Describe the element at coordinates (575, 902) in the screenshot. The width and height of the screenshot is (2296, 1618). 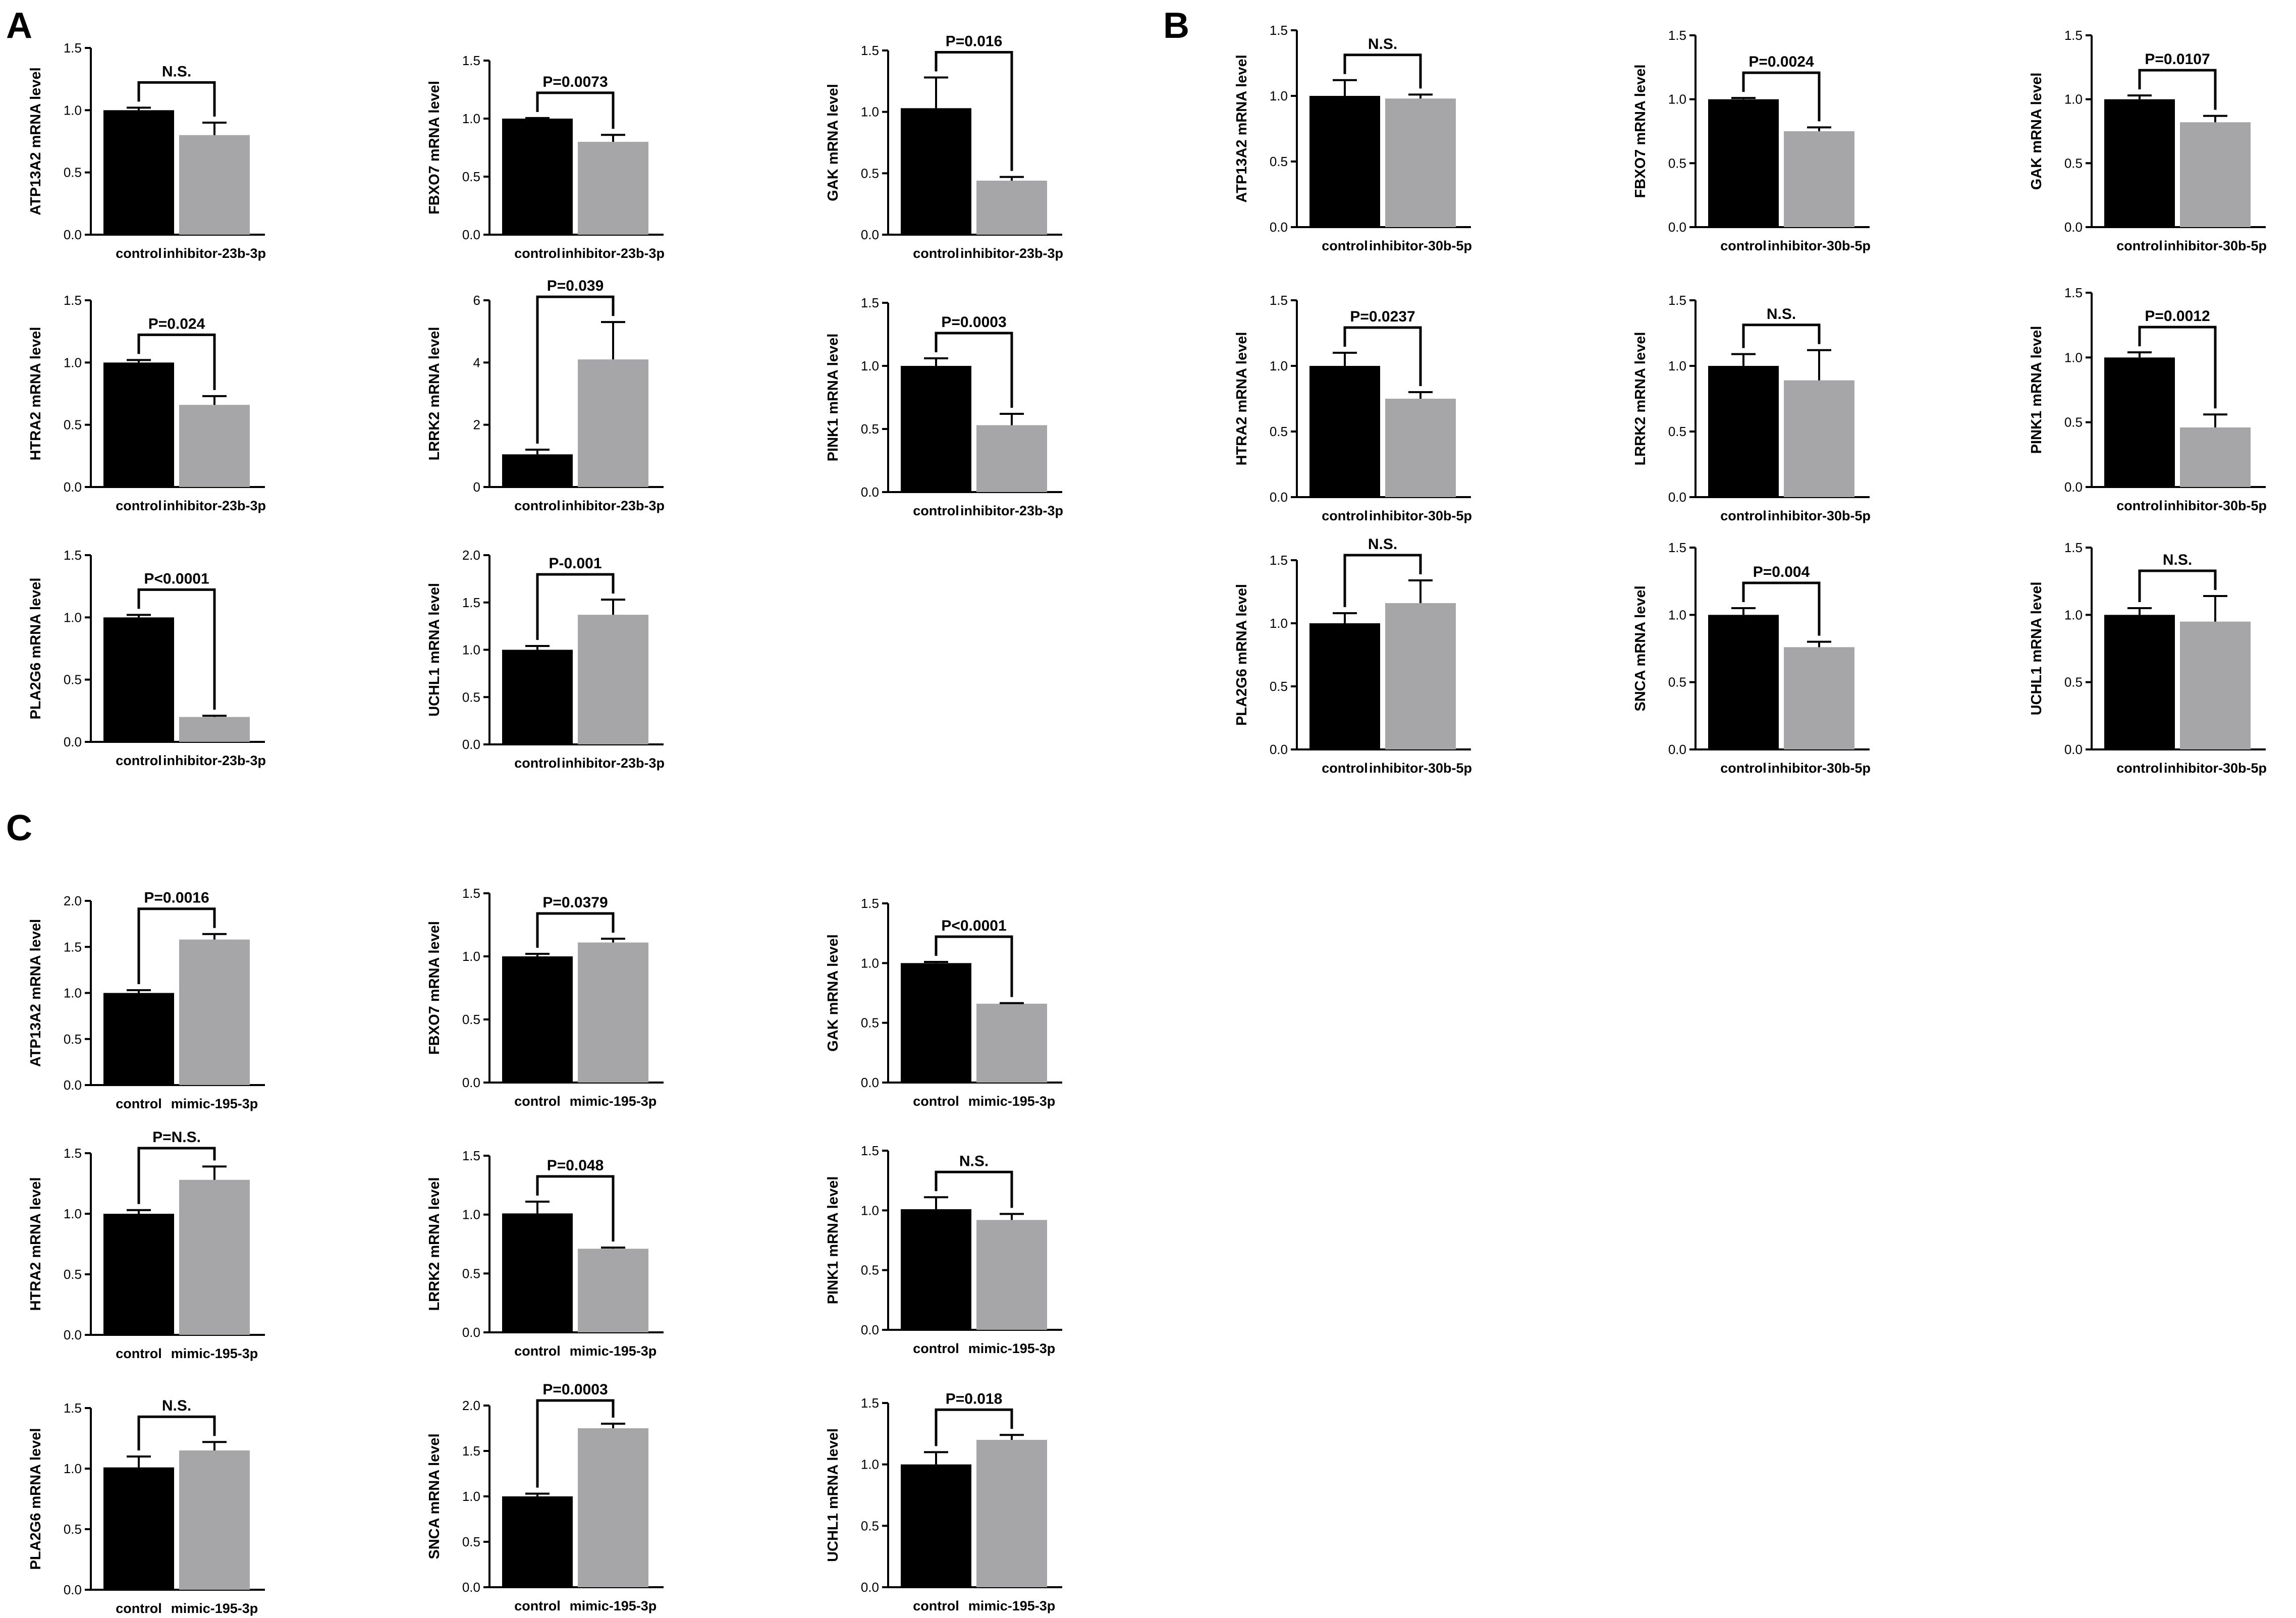
I see `significance-label: P=0.0379` at that location.